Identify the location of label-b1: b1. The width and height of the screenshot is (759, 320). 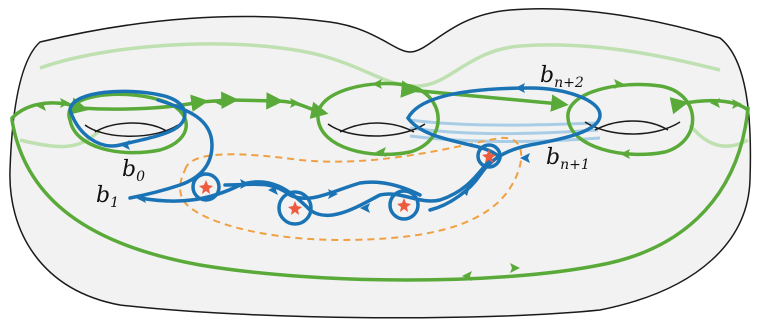
(107, 197).